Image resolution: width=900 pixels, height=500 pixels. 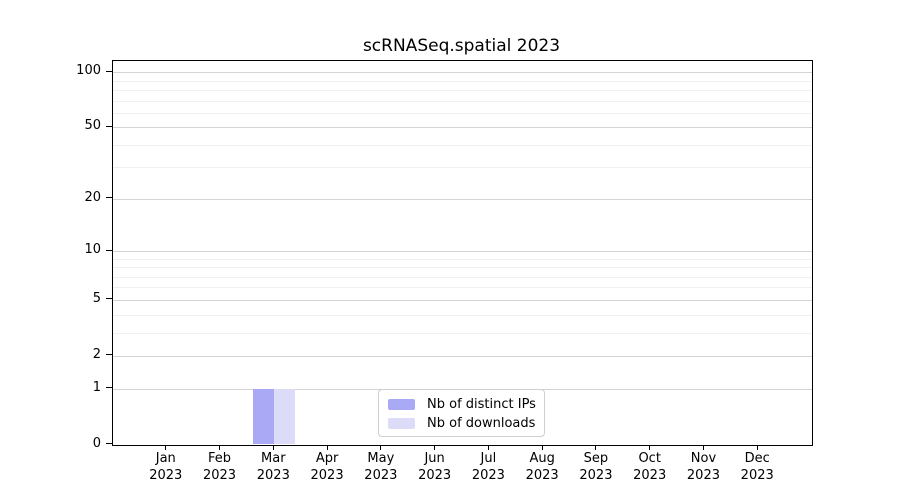 I want to click on y-tick-label: 0, so click(x=96, y=443).